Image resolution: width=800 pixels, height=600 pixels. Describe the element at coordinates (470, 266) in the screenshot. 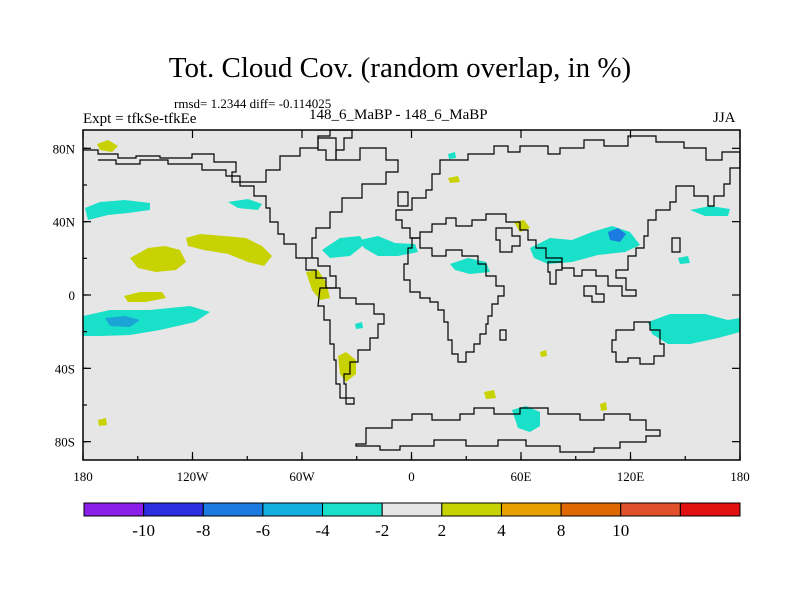

I see `patch-sahara` at that location.